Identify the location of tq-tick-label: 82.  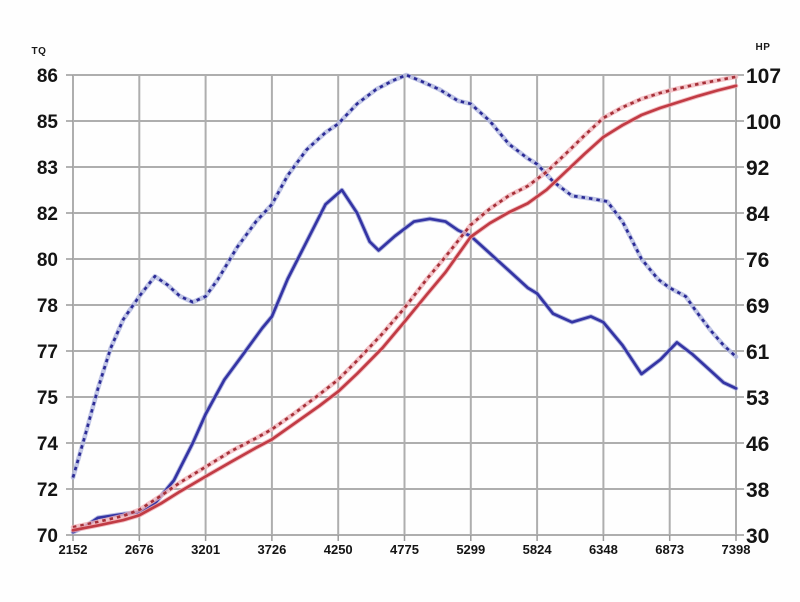
(47, 214).